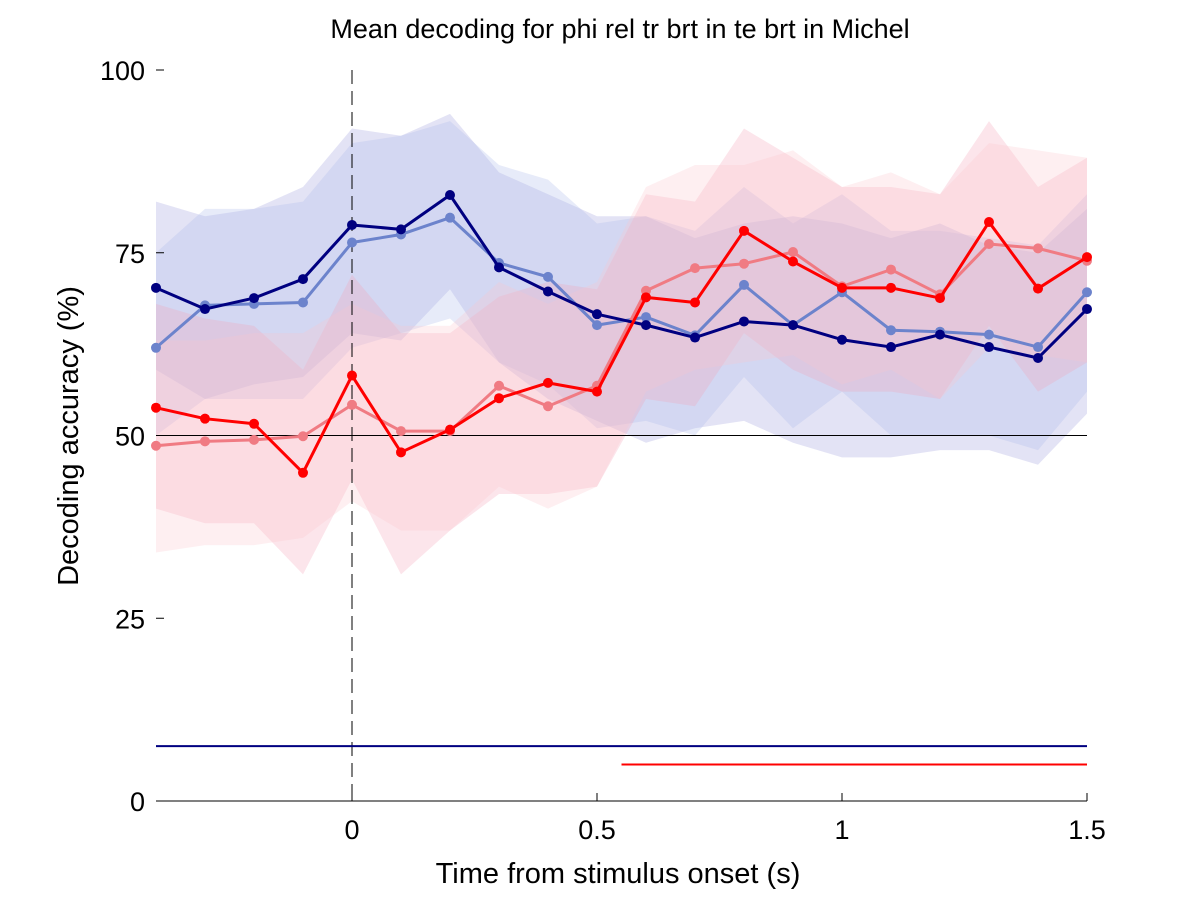  I want to click on y-tick-label-3: 50, so click(130, 437).